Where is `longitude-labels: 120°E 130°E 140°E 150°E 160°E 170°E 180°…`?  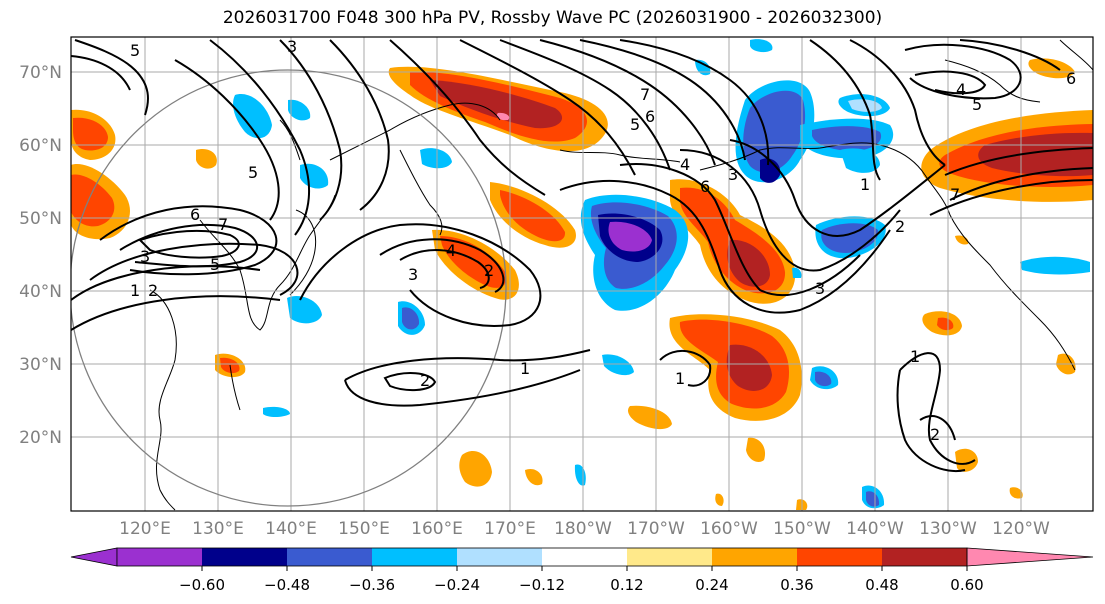
longitude-labels: 120°E 130°E 140°E 150°E 160°E 170°E 180°… is located at coordinates (584, 529).